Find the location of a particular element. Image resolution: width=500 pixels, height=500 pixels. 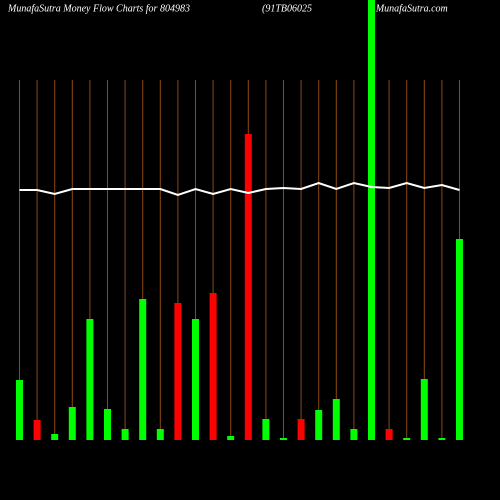

chart-title: (91TB06025 is located at coordinates (287, 8).